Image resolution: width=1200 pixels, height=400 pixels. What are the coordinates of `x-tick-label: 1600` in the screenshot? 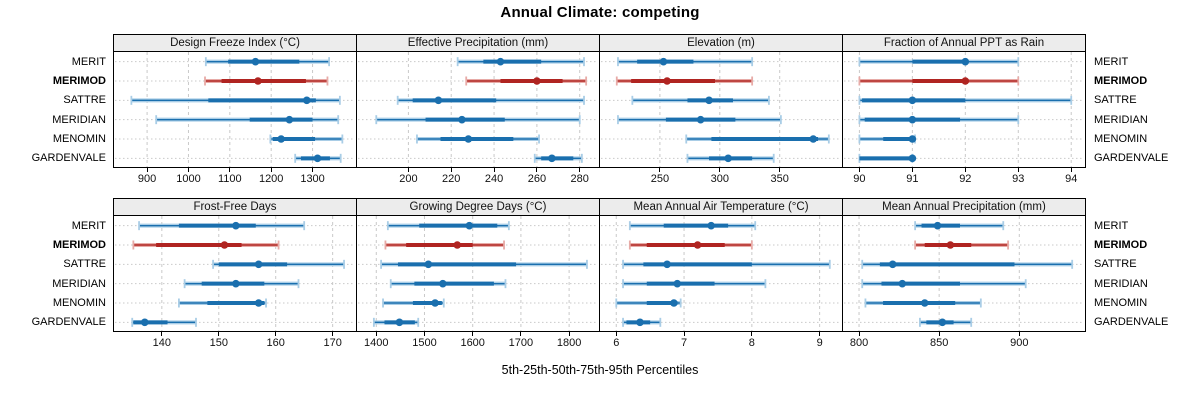 It's located at (472, 343).